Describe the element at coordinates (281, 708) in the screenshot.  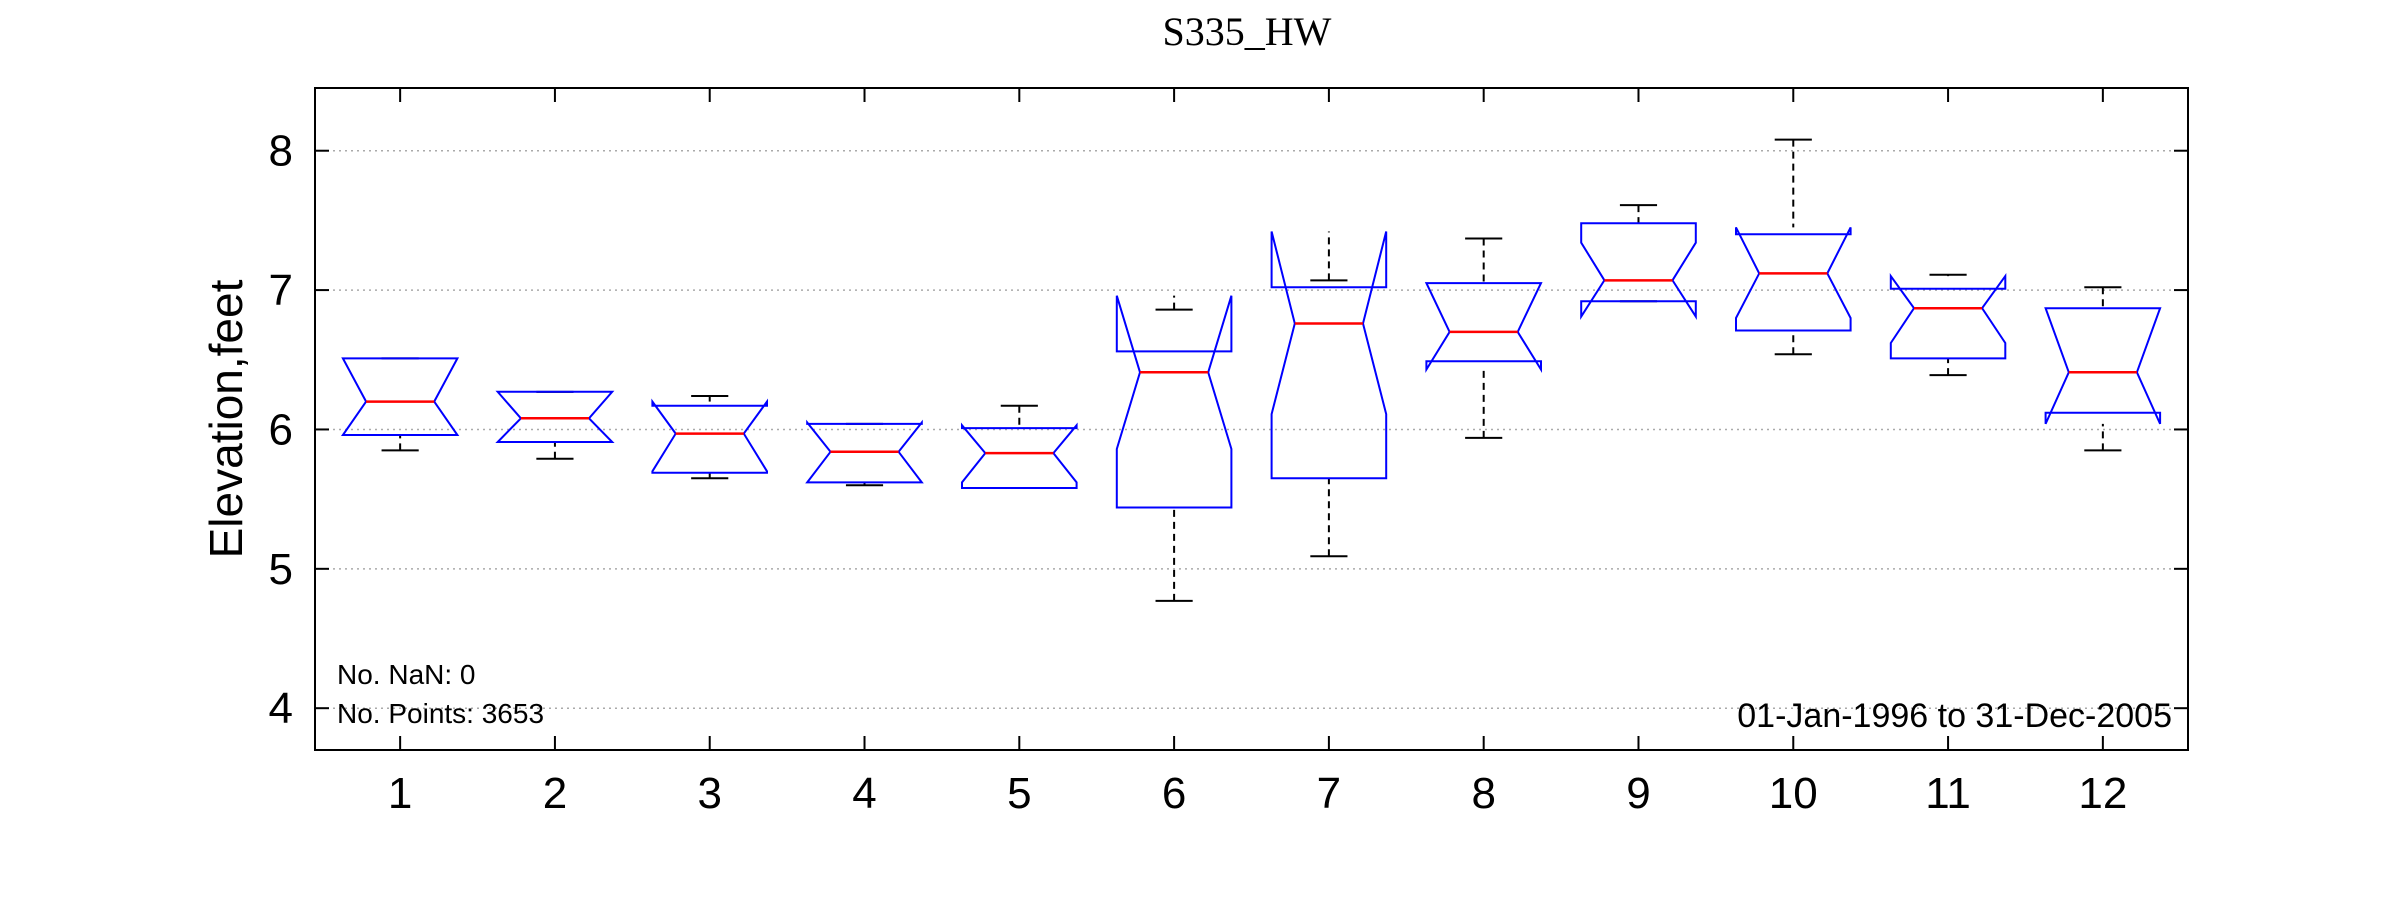
I see `y-tick-label: 4` at that location.